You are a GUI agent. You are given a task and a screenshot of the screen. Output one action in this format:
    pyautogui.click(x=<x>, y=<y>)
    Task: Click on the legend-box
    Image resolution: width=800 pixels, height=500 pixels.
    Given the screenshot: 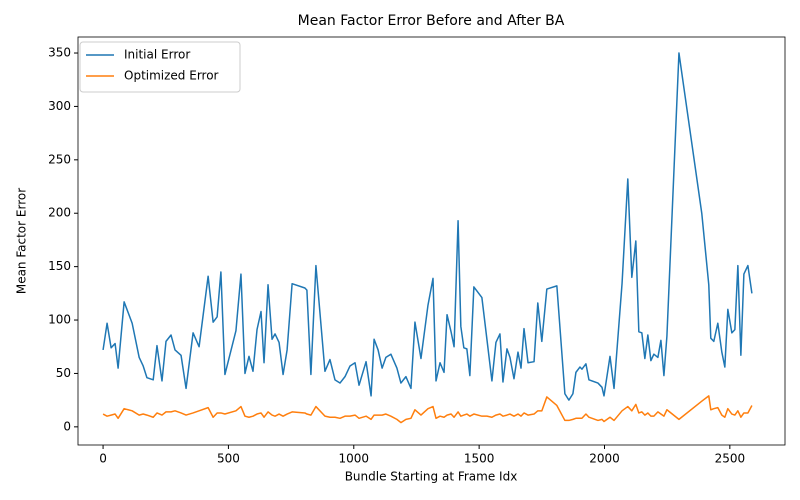 What is the action you would take?
    pyautogui.click(x=160, y=67)
    